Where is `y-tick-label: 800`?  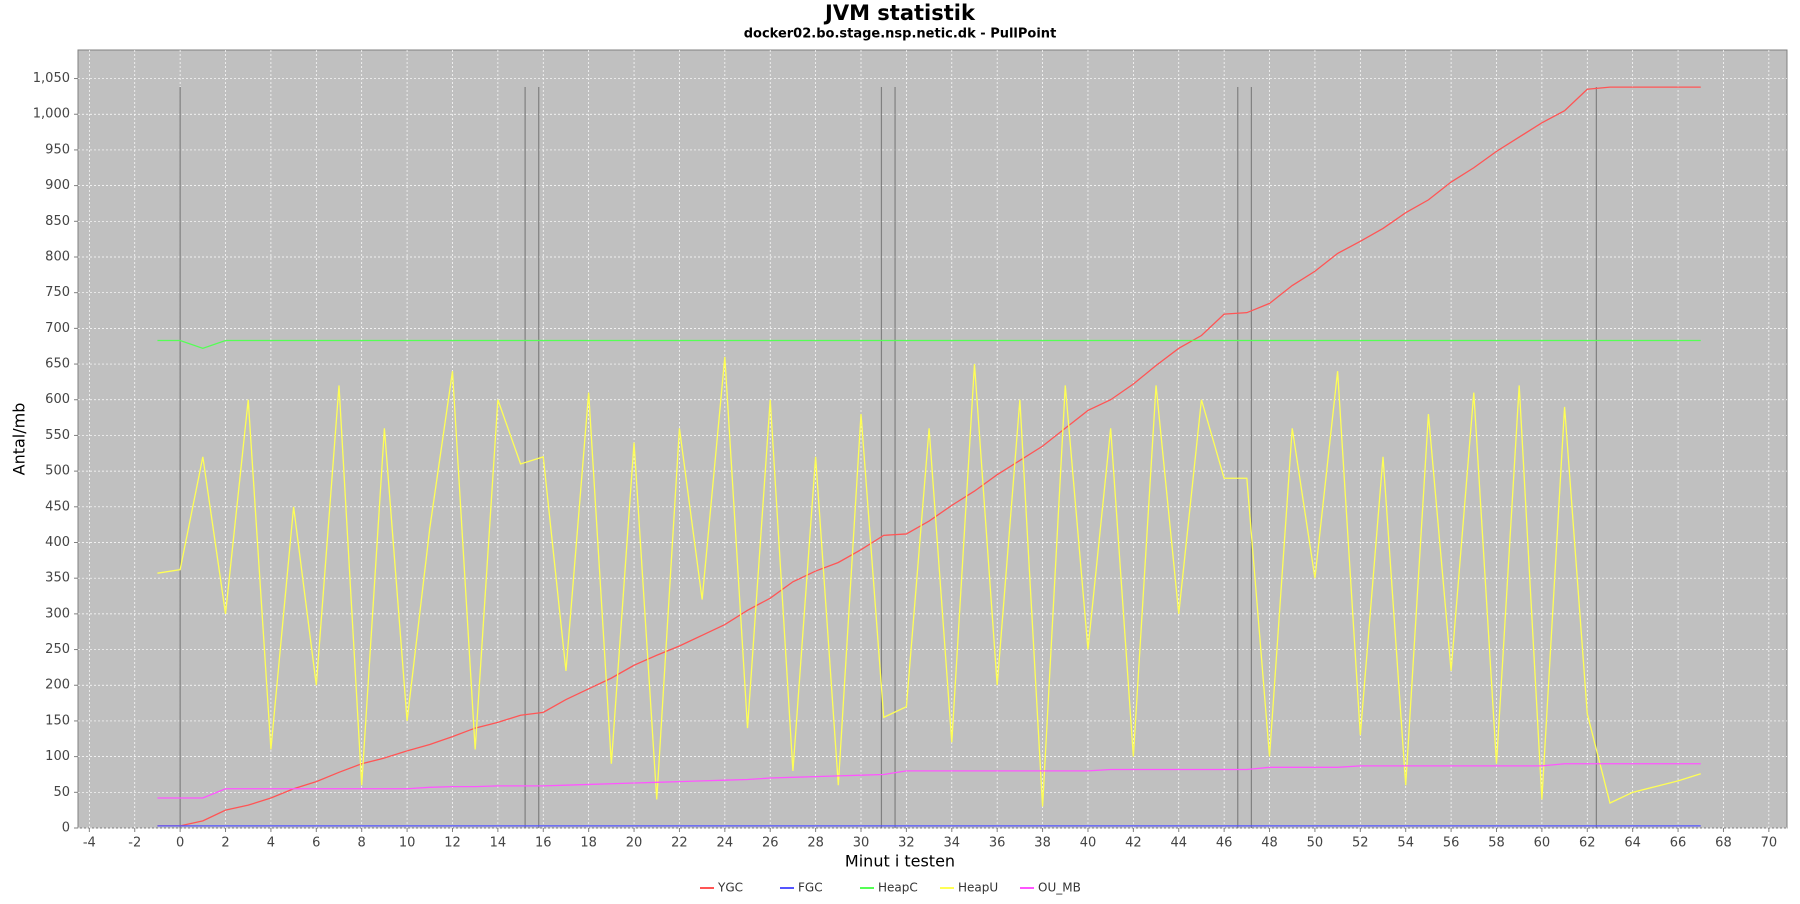
y-tick-label: 800 is located at coordinates (57, 256).